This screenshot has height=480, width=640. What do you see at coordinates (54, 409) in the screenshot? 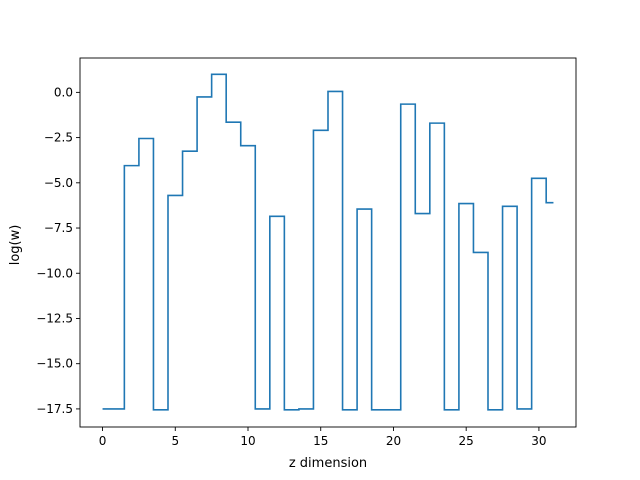
I see `y-tick-label: −17.5` at bounding box center [54, 409].